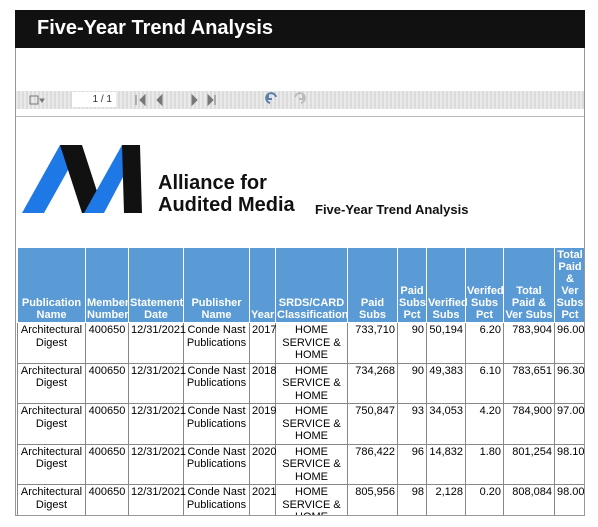 This screenshot has width=598, height=527. What do you see at coordinates (42, 100) in the screenshot?
I see `menu-arrow` at bounding box center [42, 100].